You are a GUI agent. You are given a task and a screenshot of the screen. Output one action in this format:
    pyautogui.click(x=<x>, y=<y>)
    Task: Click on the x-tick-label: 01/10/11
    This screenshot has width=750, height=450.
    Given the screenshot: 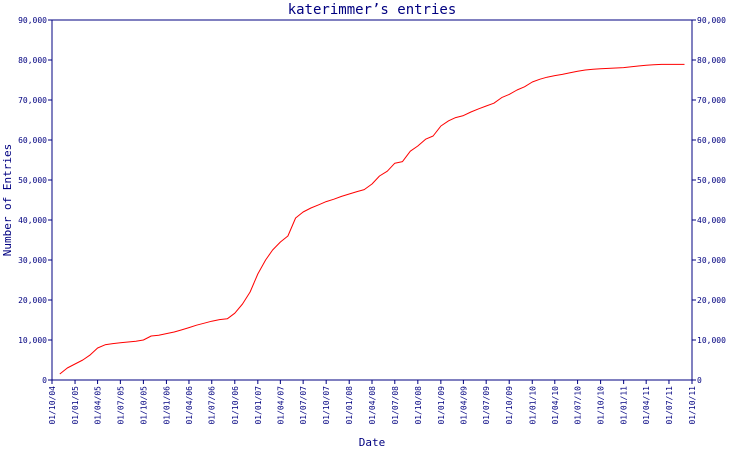 What is the action you would take?
    pyautogui.click(x=692, y=405)
    